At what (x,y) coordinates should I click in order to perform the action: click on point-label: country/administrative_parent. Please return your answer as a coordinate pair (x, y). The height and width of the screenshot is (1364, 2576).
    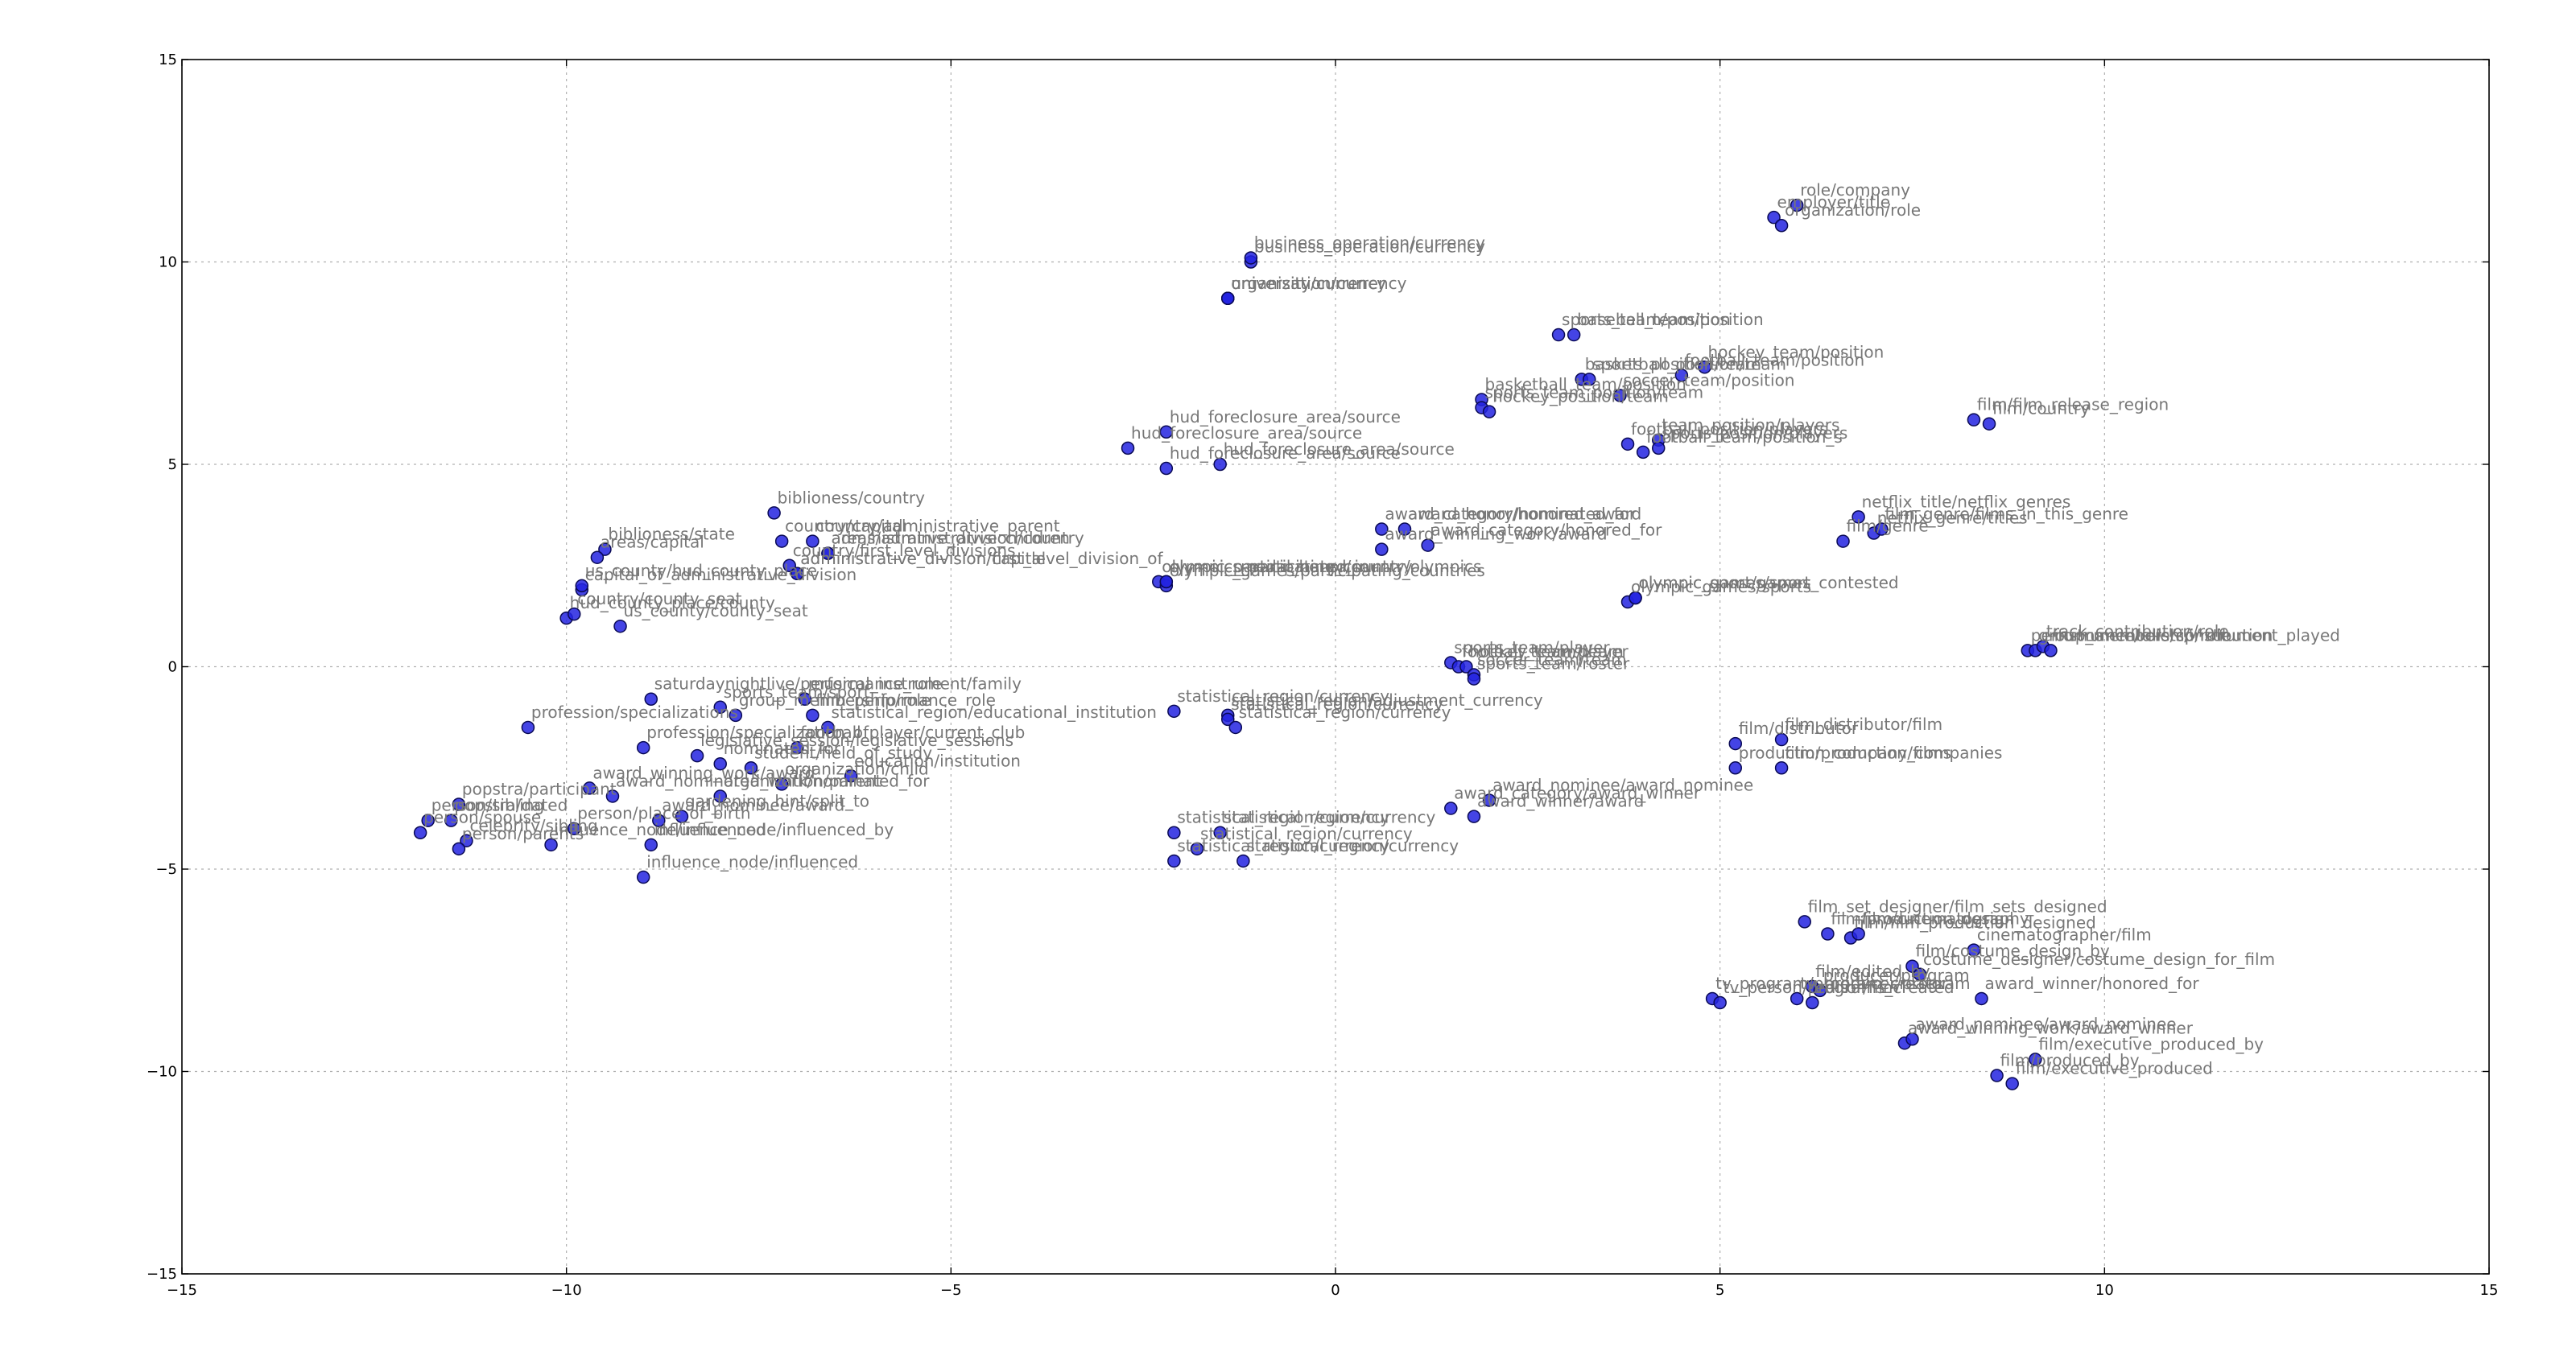
    Looking at the image, I should click on (937, 526).